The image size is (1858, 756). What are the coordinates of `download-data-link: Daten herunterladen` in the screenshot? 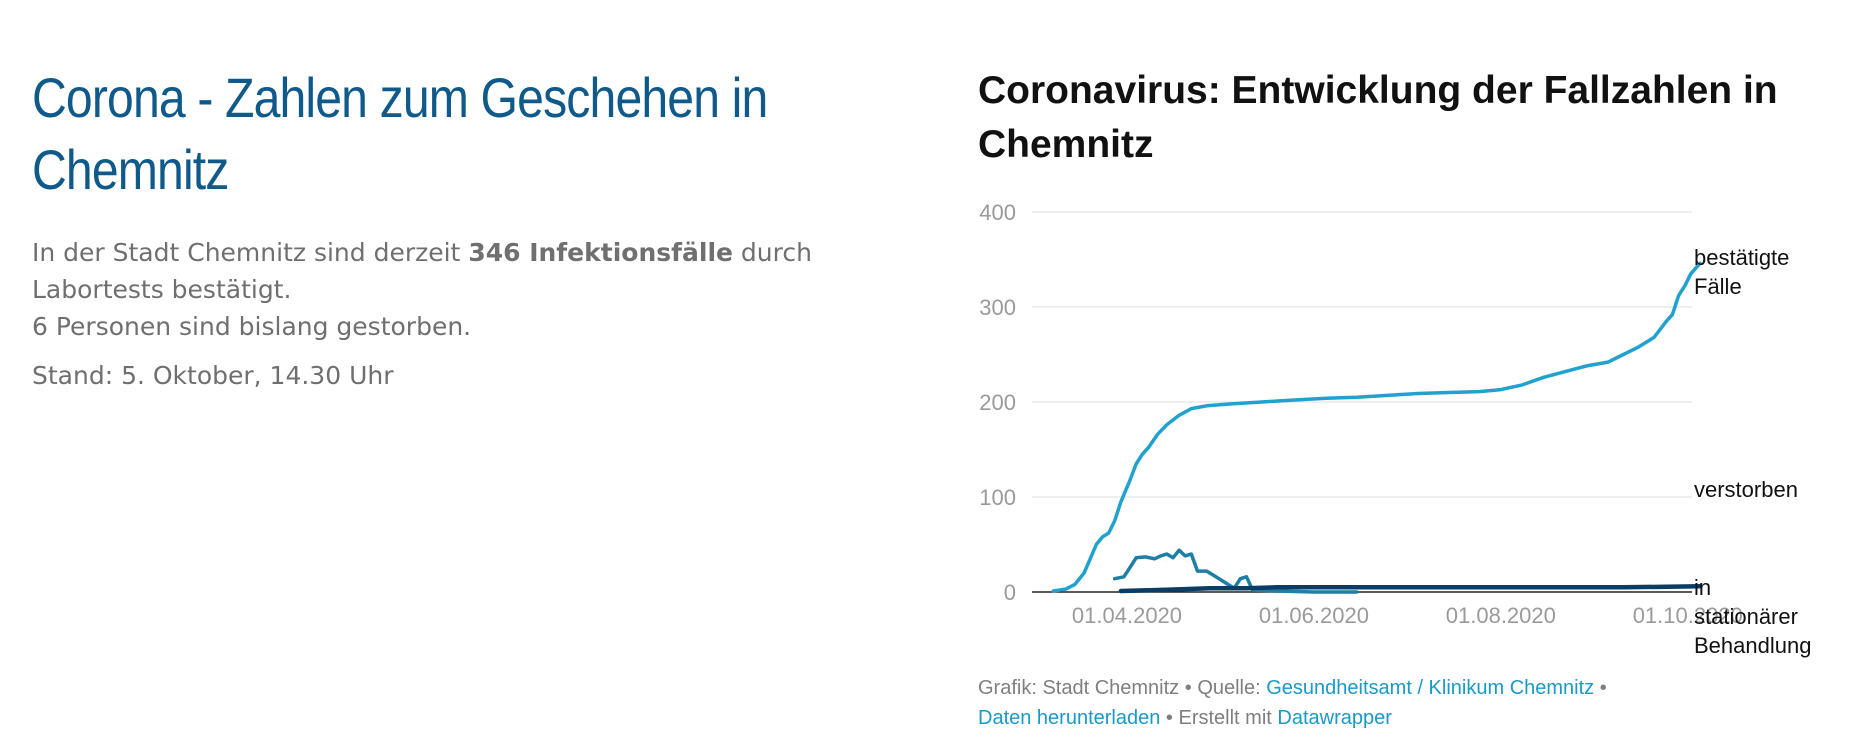 It's located at (1069, 718).